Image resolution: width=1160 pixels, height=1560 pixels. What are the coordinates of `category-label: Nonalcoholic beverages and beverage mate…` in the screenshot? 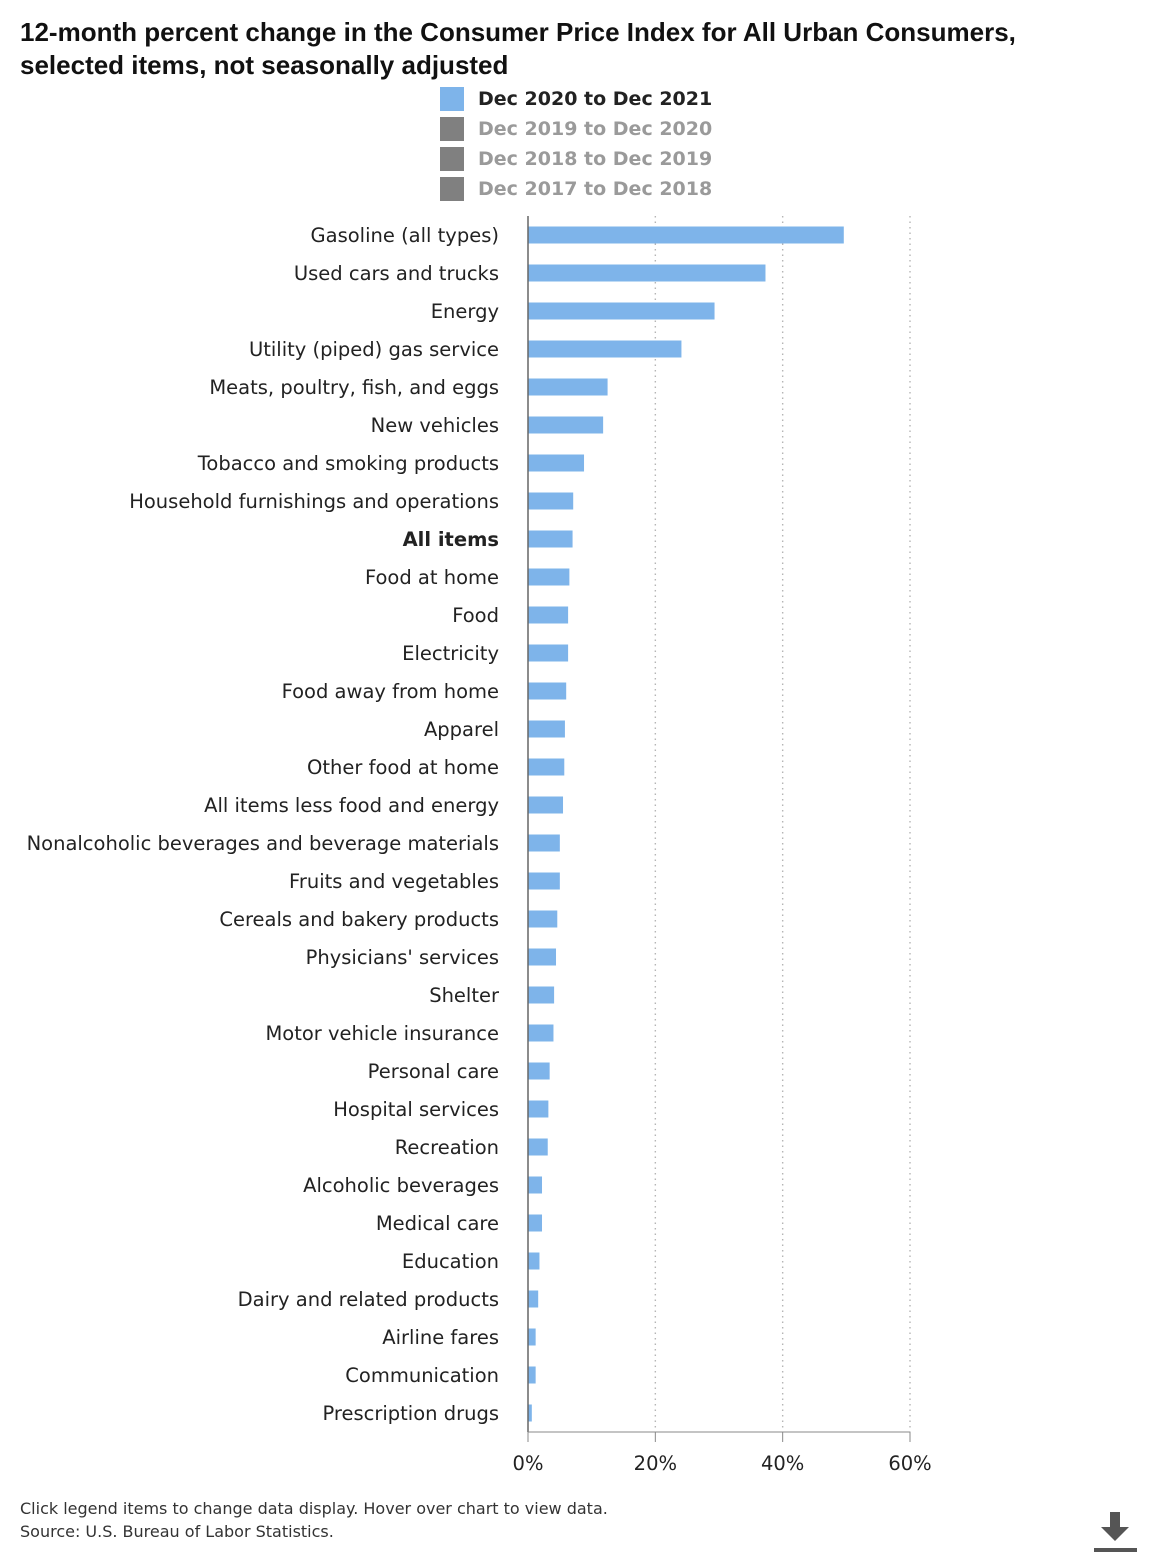 It's located at (263, 843).